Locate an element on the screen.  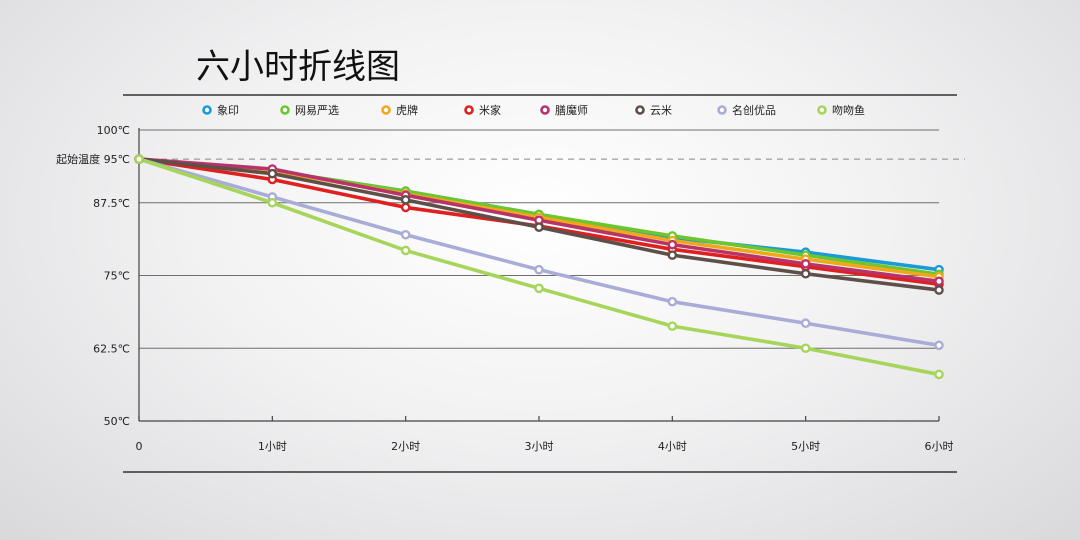
legend-label: 象印 is located at coordinates (228, 110).